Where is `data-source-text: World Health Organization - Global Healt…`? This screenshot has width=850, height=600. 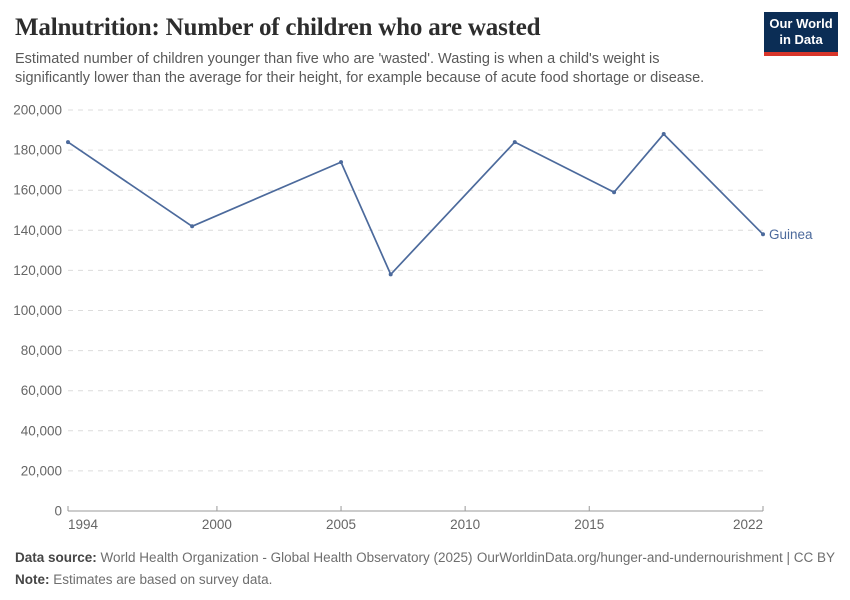
data-source-text: World Health Organization - Global Healt… is located at coordinates (286, 557).